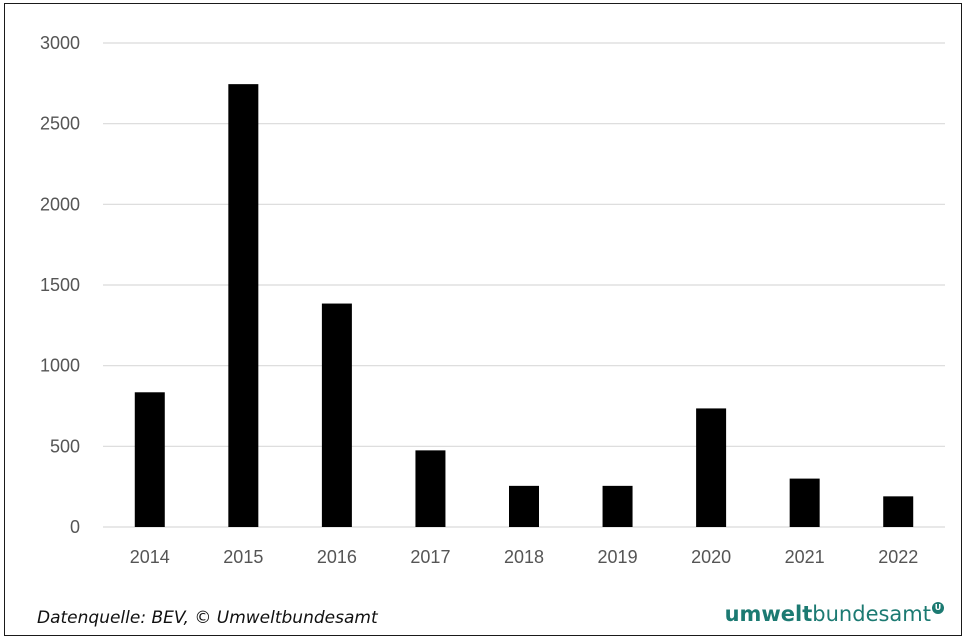  What do you see at coordinates (65, 446) in the screenshot?
I see `y-tick-label: 500` at bounding box center [65, 446].